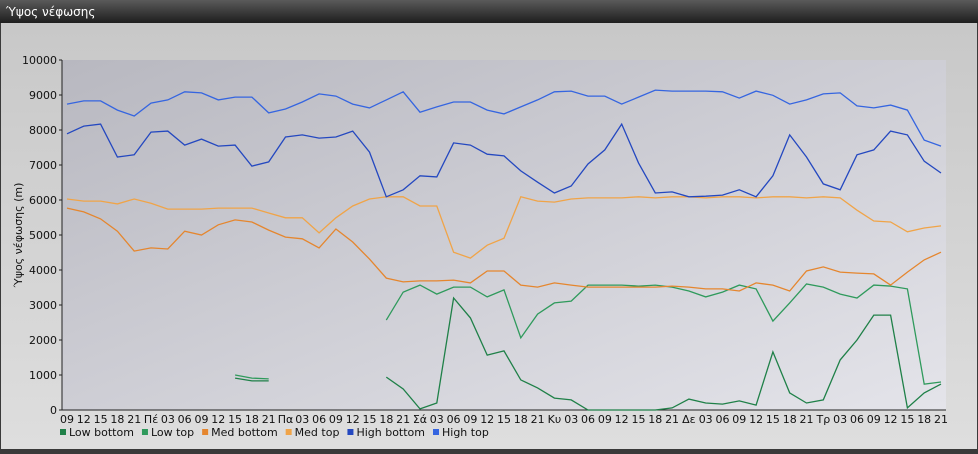 This screenshot has width=978, height=454. I want to click on legend-label: High bottom, so click(390, 432).